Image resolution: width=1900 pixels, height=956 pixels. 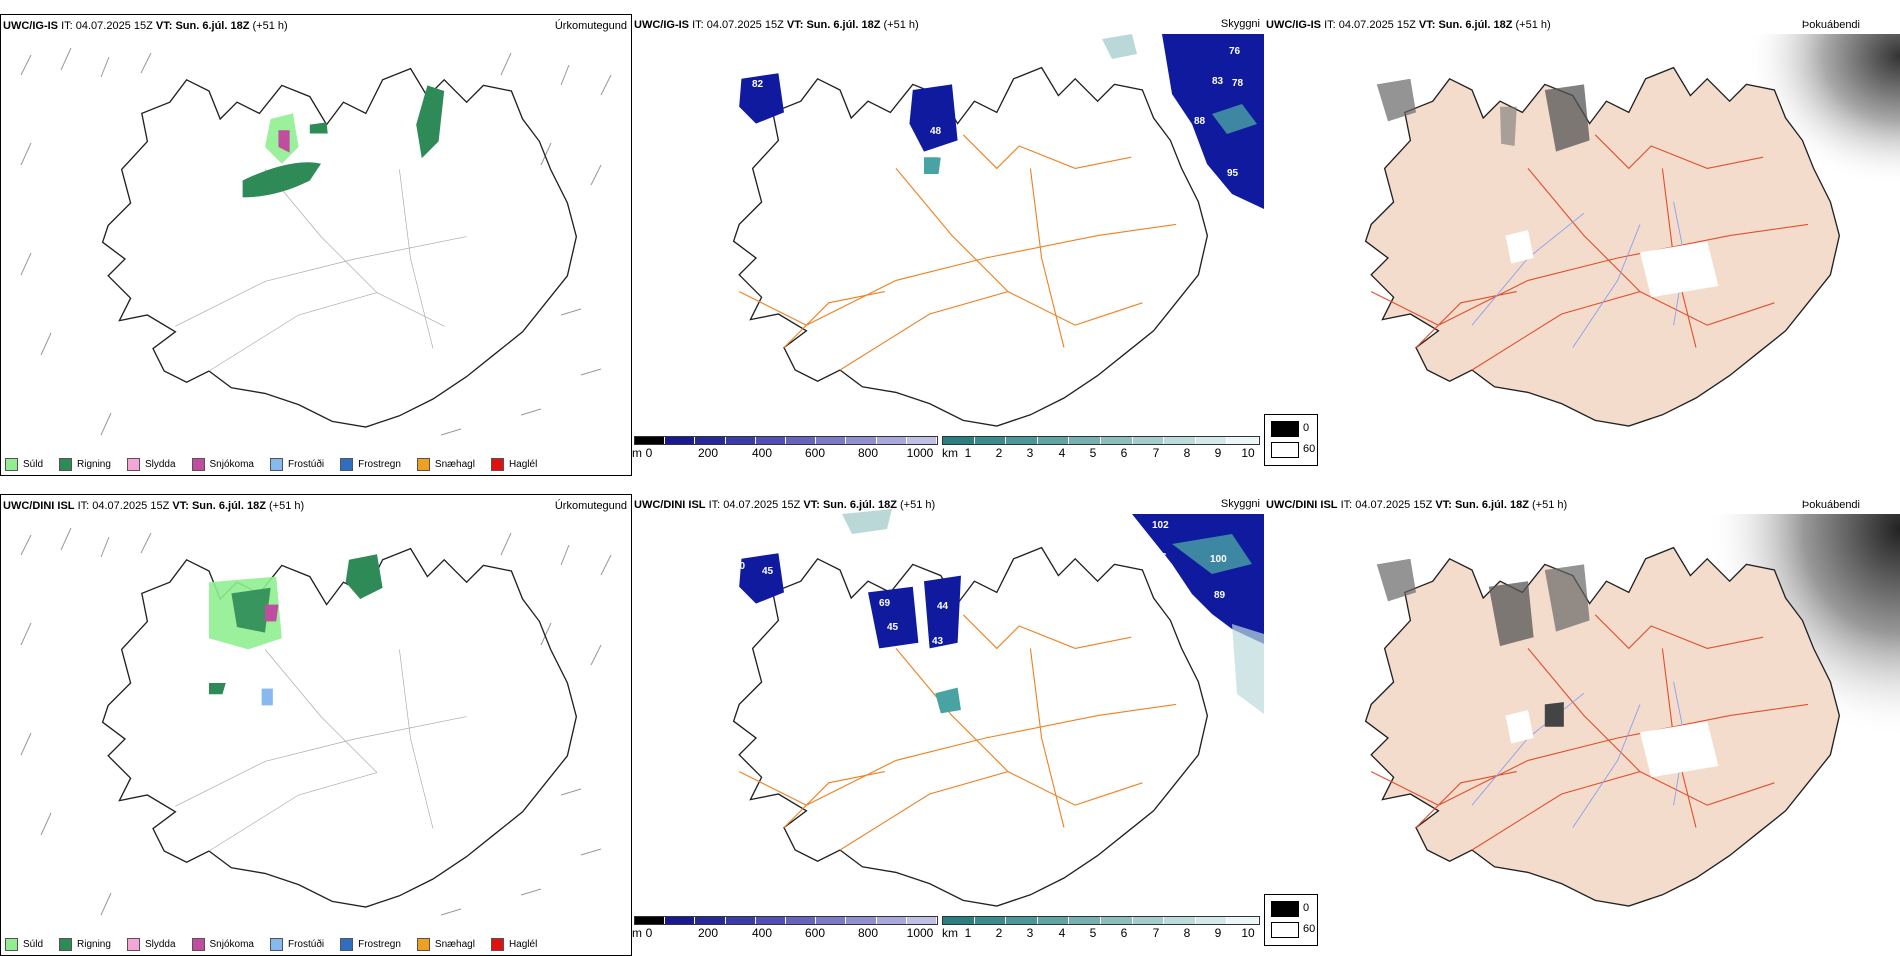 What do you see at coordinates (1158, 557) in the screenshot?
I see `svg-text: 106` at bounding box center [1158, 557].